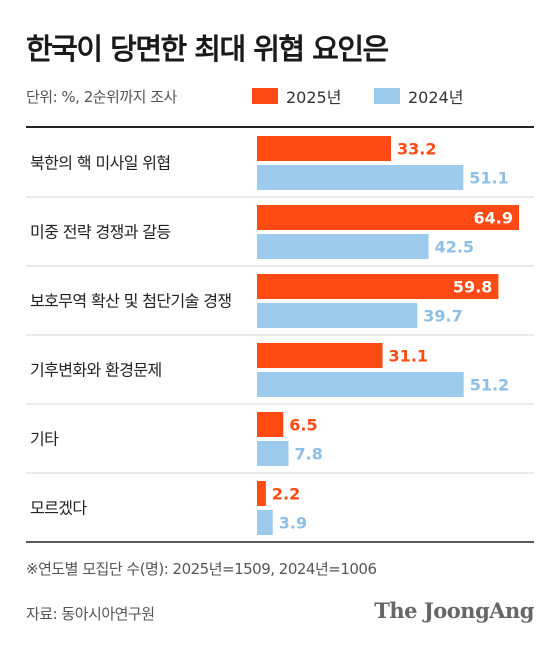  I want to click on publisher-logo: The JoongAng, so click(454, 610).